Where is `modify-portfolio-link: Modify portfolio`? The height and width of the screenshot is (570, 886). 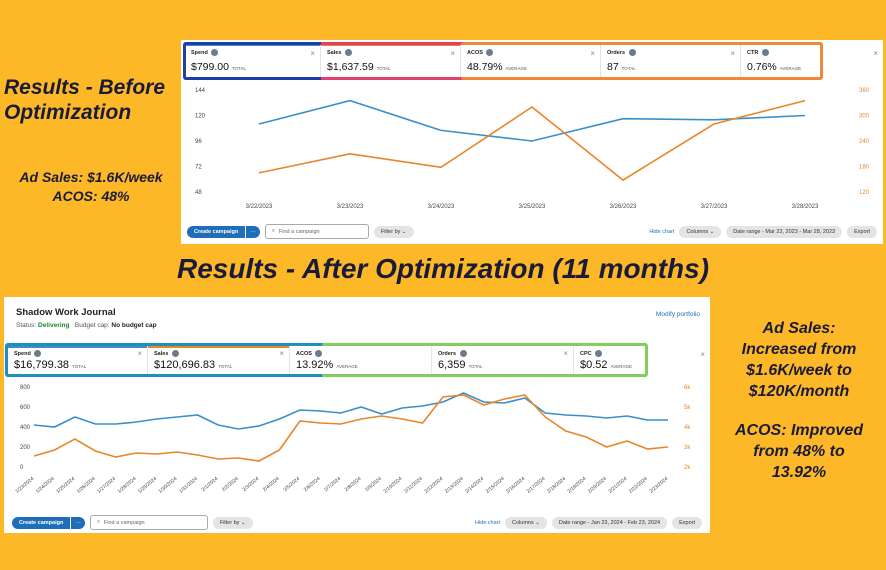
modify-portfolio-link: Modify portfolio is located at coordinates (677, 314).